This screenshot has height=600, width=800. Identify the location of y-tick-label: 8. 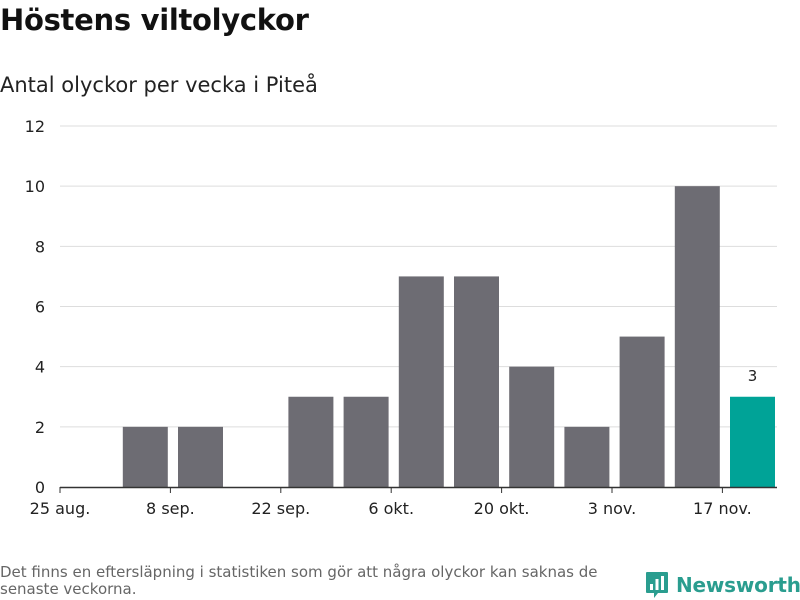
(40, 246).